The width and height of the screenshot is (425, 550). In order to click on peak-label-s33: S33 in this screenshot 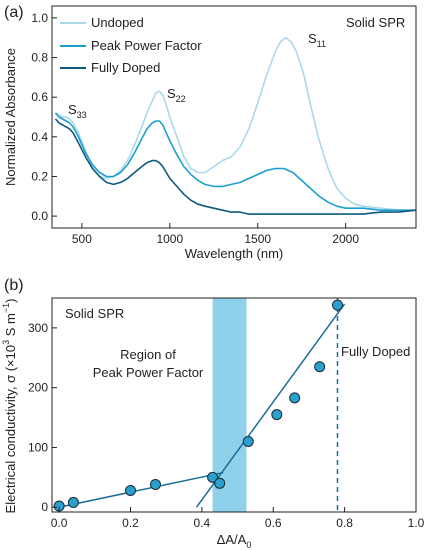, I will do `click(77, 111)`.